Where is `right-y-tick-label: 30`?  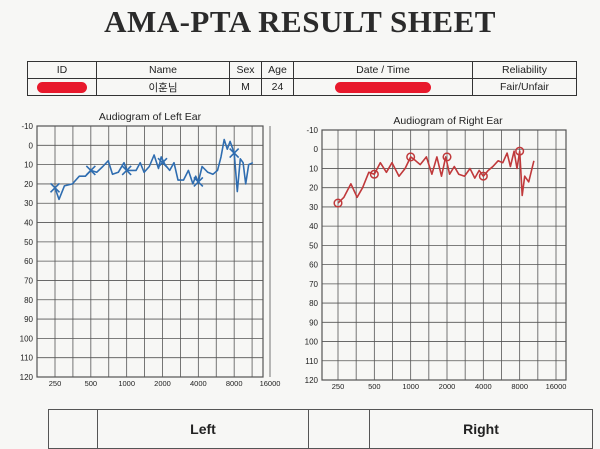
right-y-tick-label: 30 is located at coordinates (313, 207).